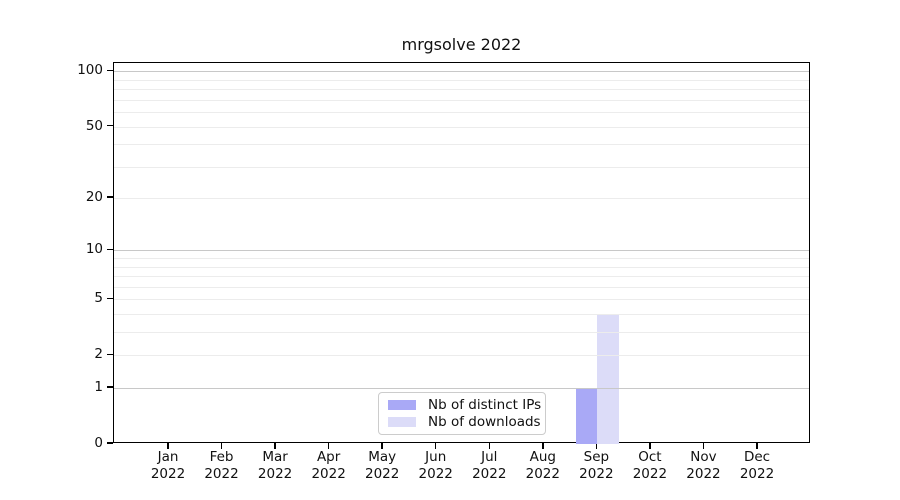 This screenshot has width=900, height=500. Describe the element at coordinates (461, 267) in the screenshot. I see `gridline-minor-y8` at that location.